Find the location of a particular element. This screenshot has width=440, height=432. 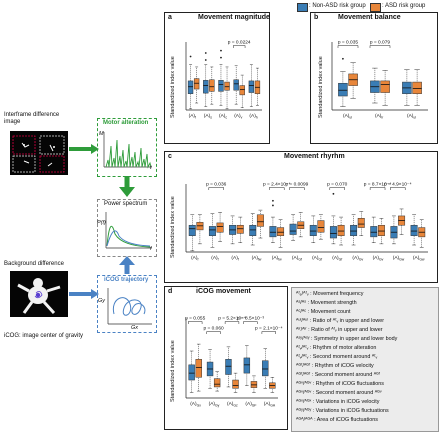

icog-trajectory-box is located at coordinates (127, 304).